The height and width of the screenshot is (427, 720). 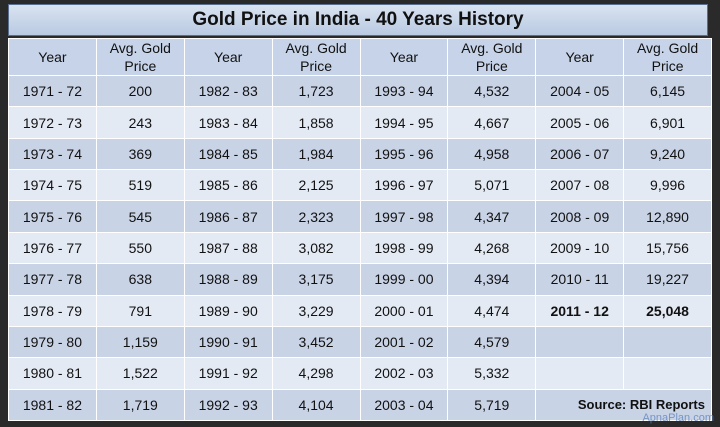 What do you see at coordinates (404, 185) in the screenshot?
I see `cell-year: 1996 - 97` at bounding box center [404, 185].